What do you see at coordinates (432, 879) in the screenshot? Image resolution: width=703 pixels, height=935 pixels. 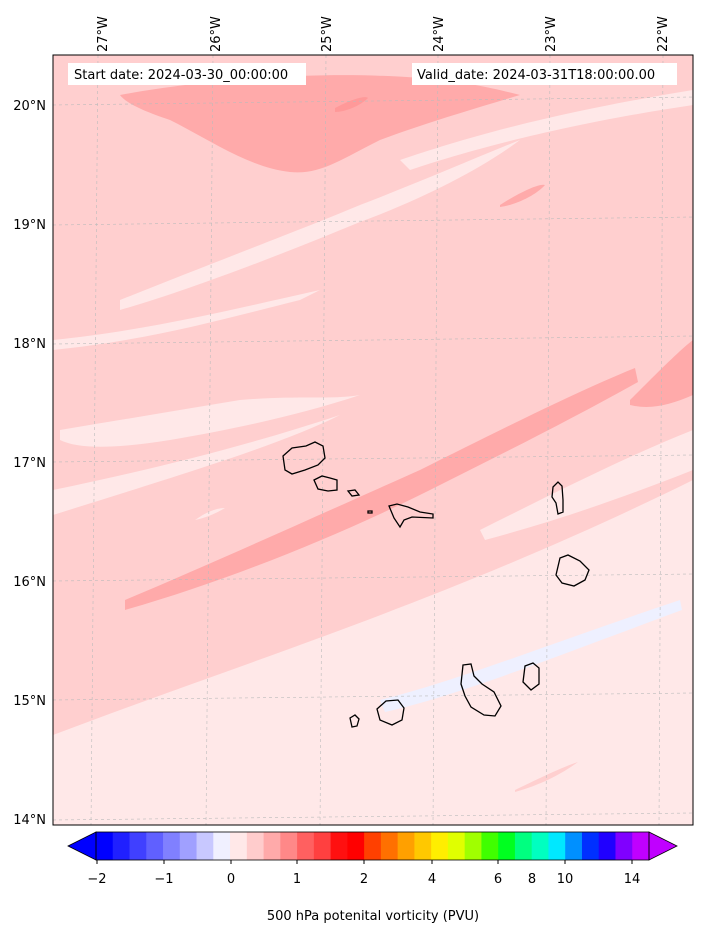 I see `colorbar-tick-label: 4` at bounding box center [432, 879].